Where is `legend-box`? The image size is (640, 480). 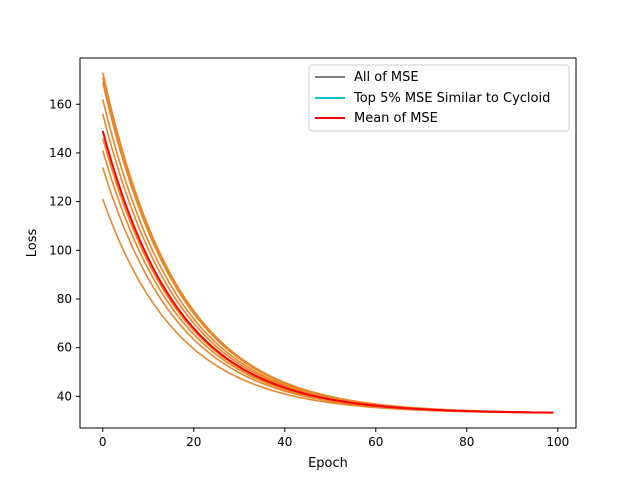
legend-box is located at coordinates (439, 98).